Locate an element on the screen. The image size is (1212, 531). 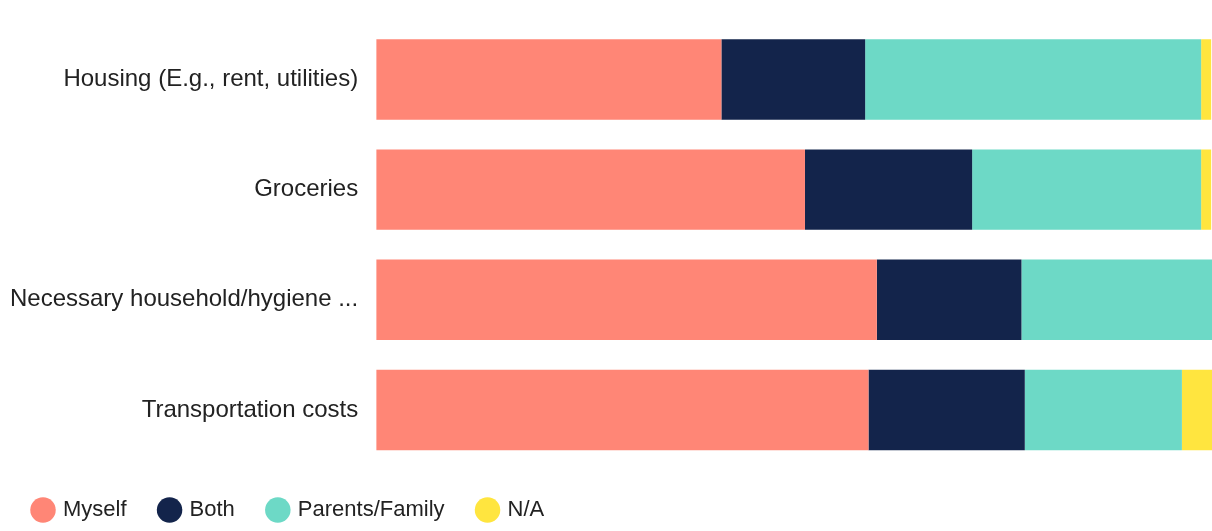
y-tick-label: Housing (E.g., rent, utilities) is located at coordinates (211, 78).